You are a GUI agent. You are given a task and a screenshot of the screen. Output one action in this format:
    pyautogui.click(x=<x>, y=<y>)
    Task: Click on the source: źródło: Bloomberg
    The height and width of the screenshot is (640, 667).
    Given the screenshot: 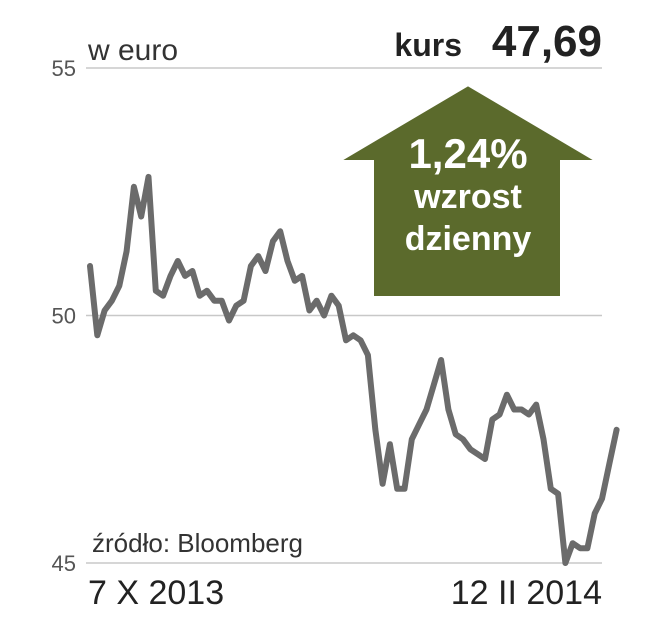 What is the action you would take?
    pyautogui.click(x=197, y=543)
    